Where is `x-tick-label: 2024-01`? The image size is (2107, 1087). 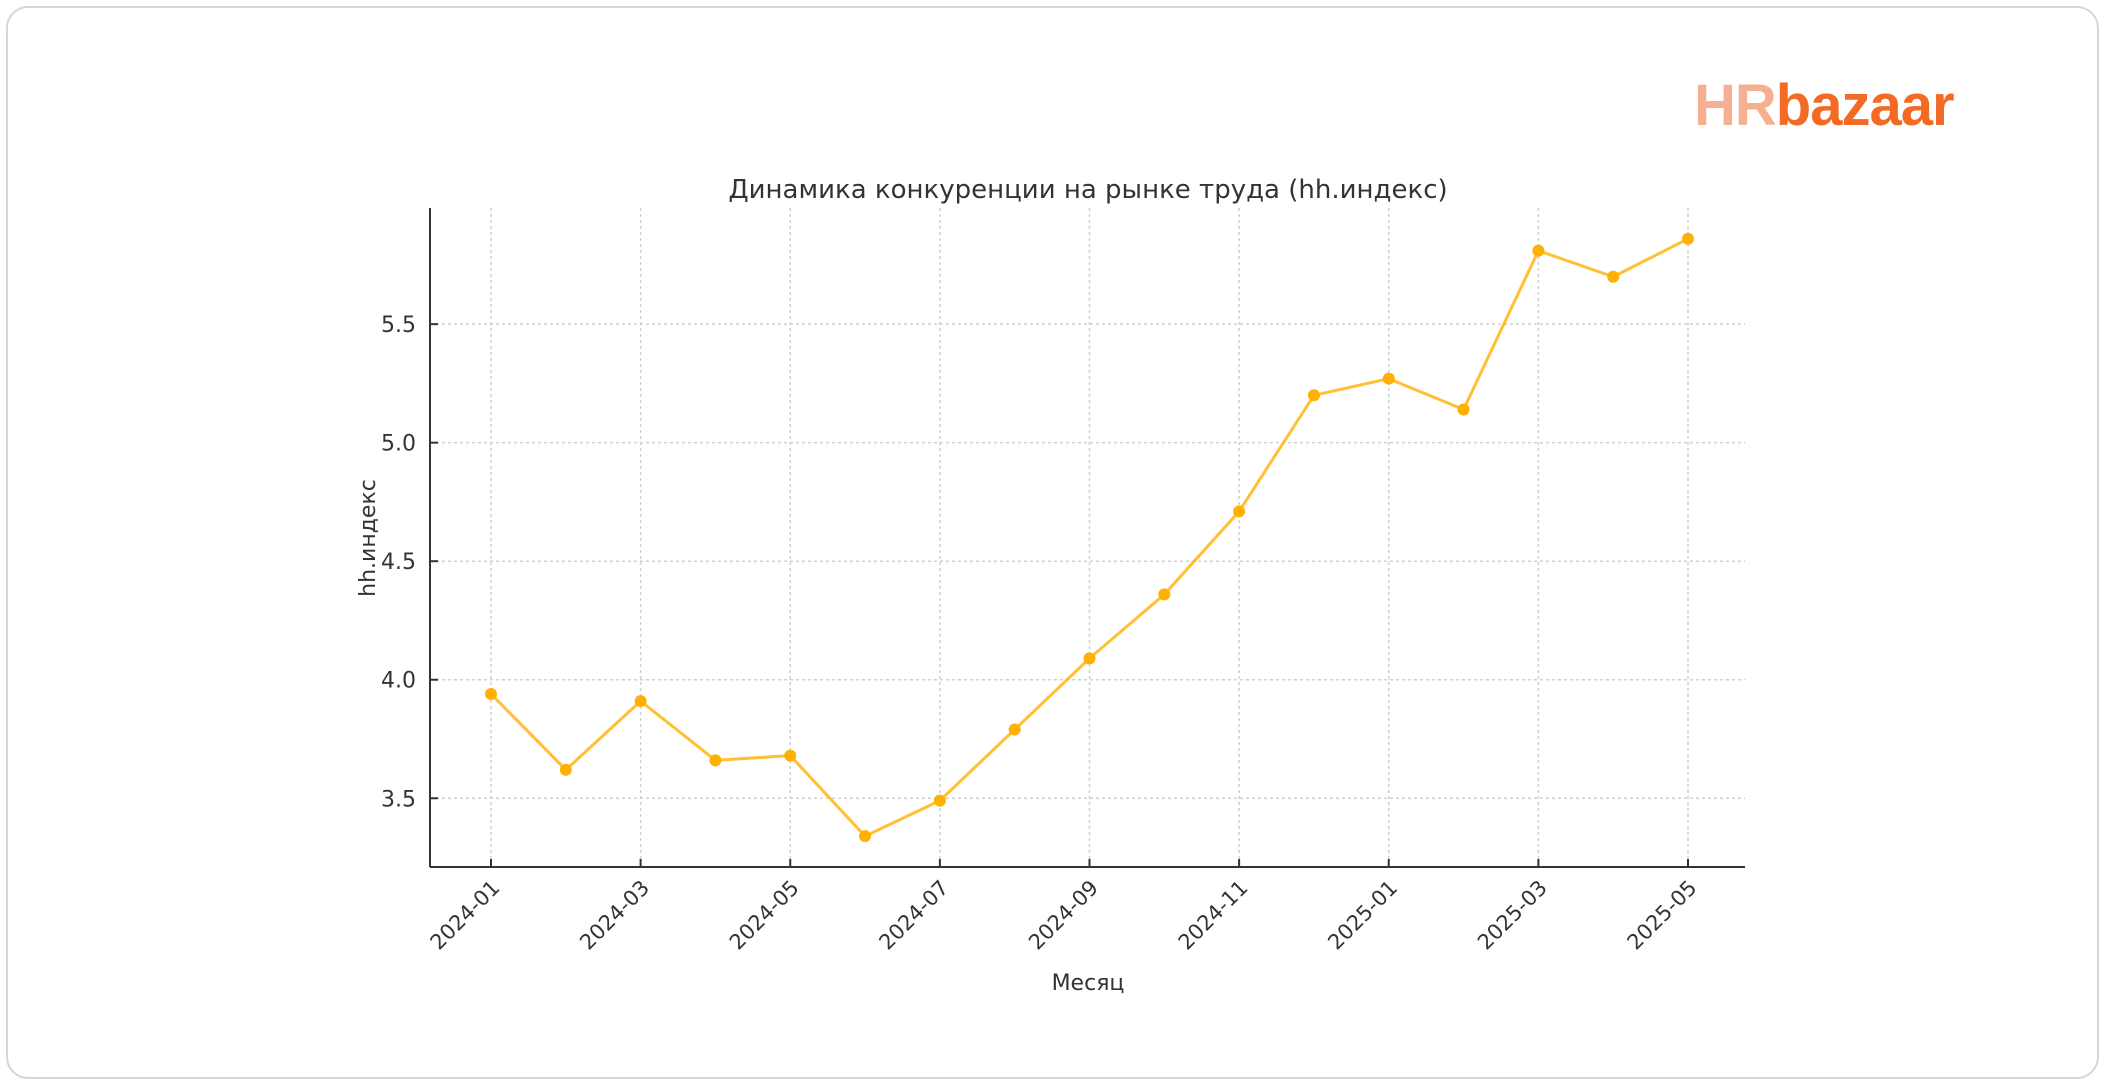 x-tick-label: 2024-01 is located at coordinates (465, 915).